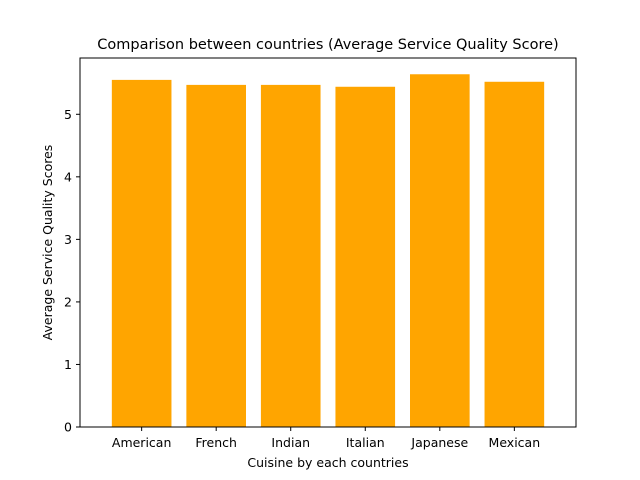  Describe the element at coordinates (68, 427) in the screenshot. I see `y-tick-label: 0` at that location.